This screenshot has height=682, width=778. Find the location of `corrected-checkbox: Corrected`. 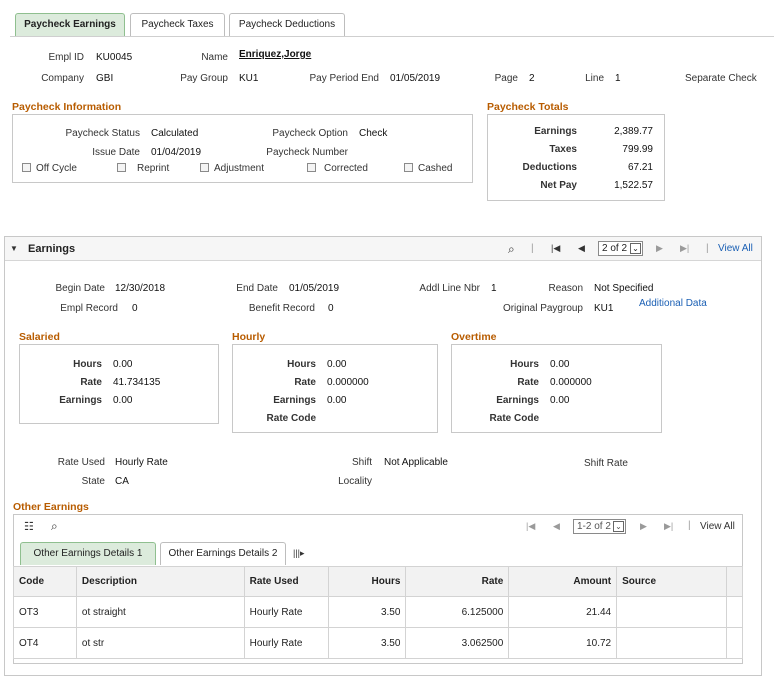

corrected-checkbox: Corrected is located at coordinates (337, 168).